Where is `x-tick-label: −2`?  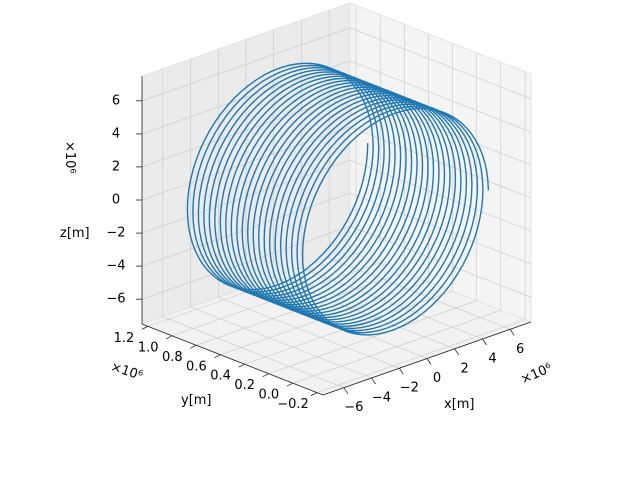 x-tick-label: −2 is located at coordinates (409, 388).